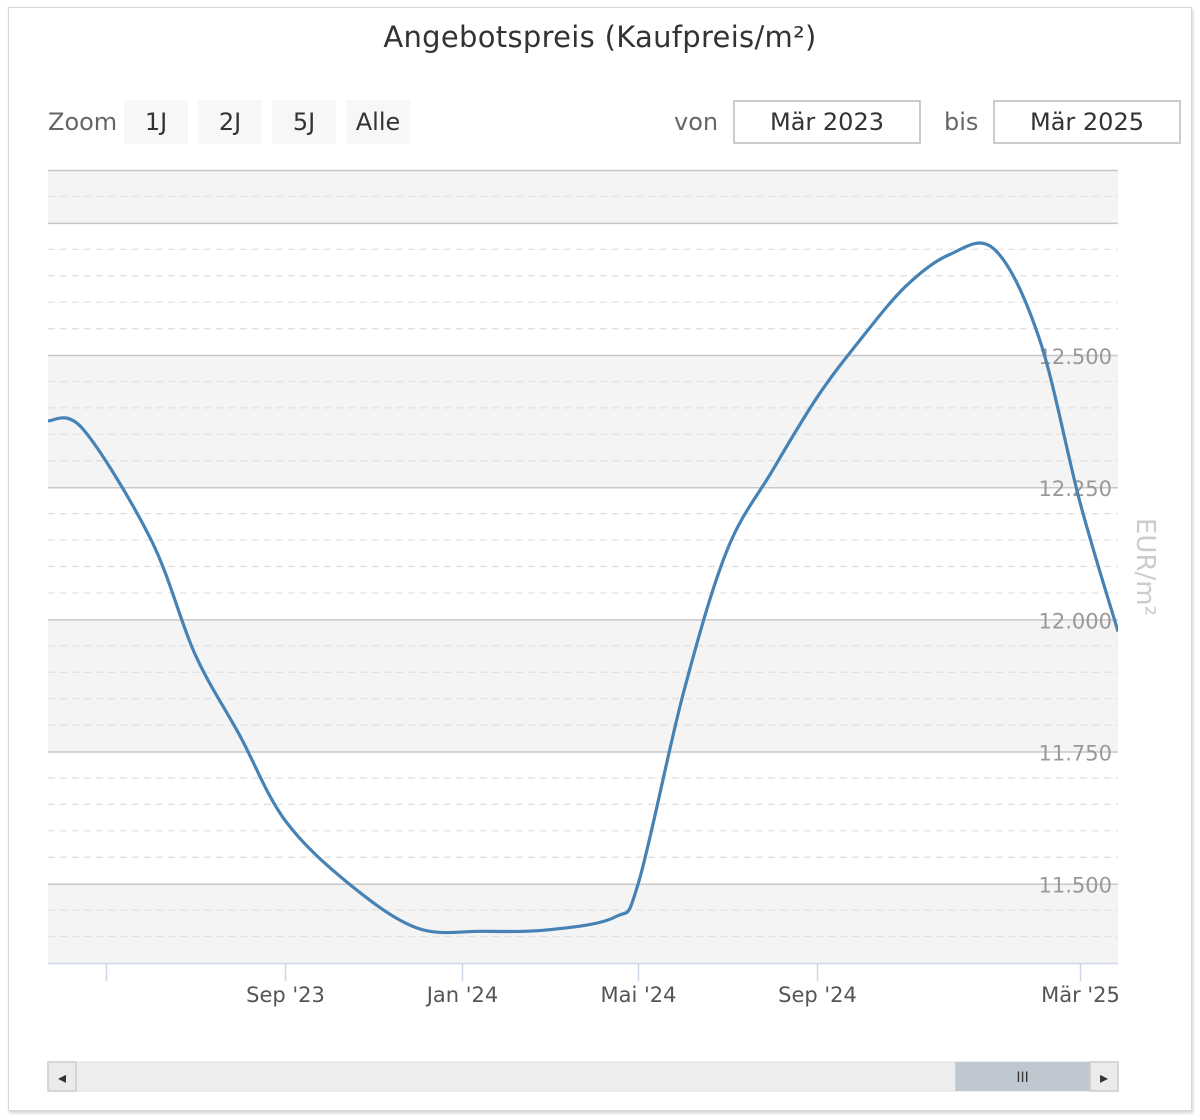 This screenshot has height=1120, width=1200. What do you see at coordinates (462, 995) in the screenshot?
I see `x-tick-label: Jan '24` at bounding box center [462, 995].